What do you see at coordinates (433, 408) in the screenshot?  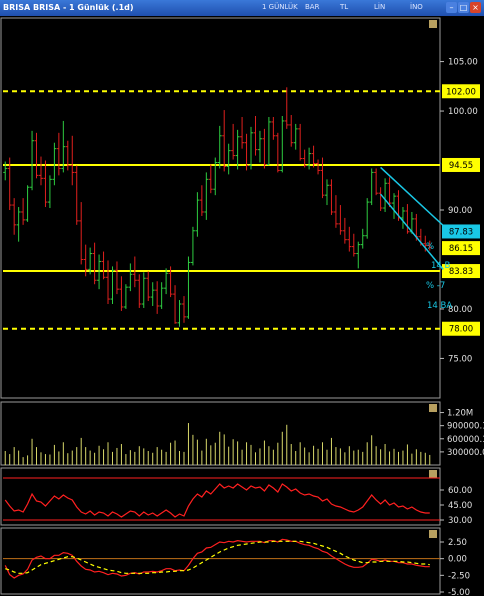 I see `volume-panel-button` at bounding box center [433, 408].